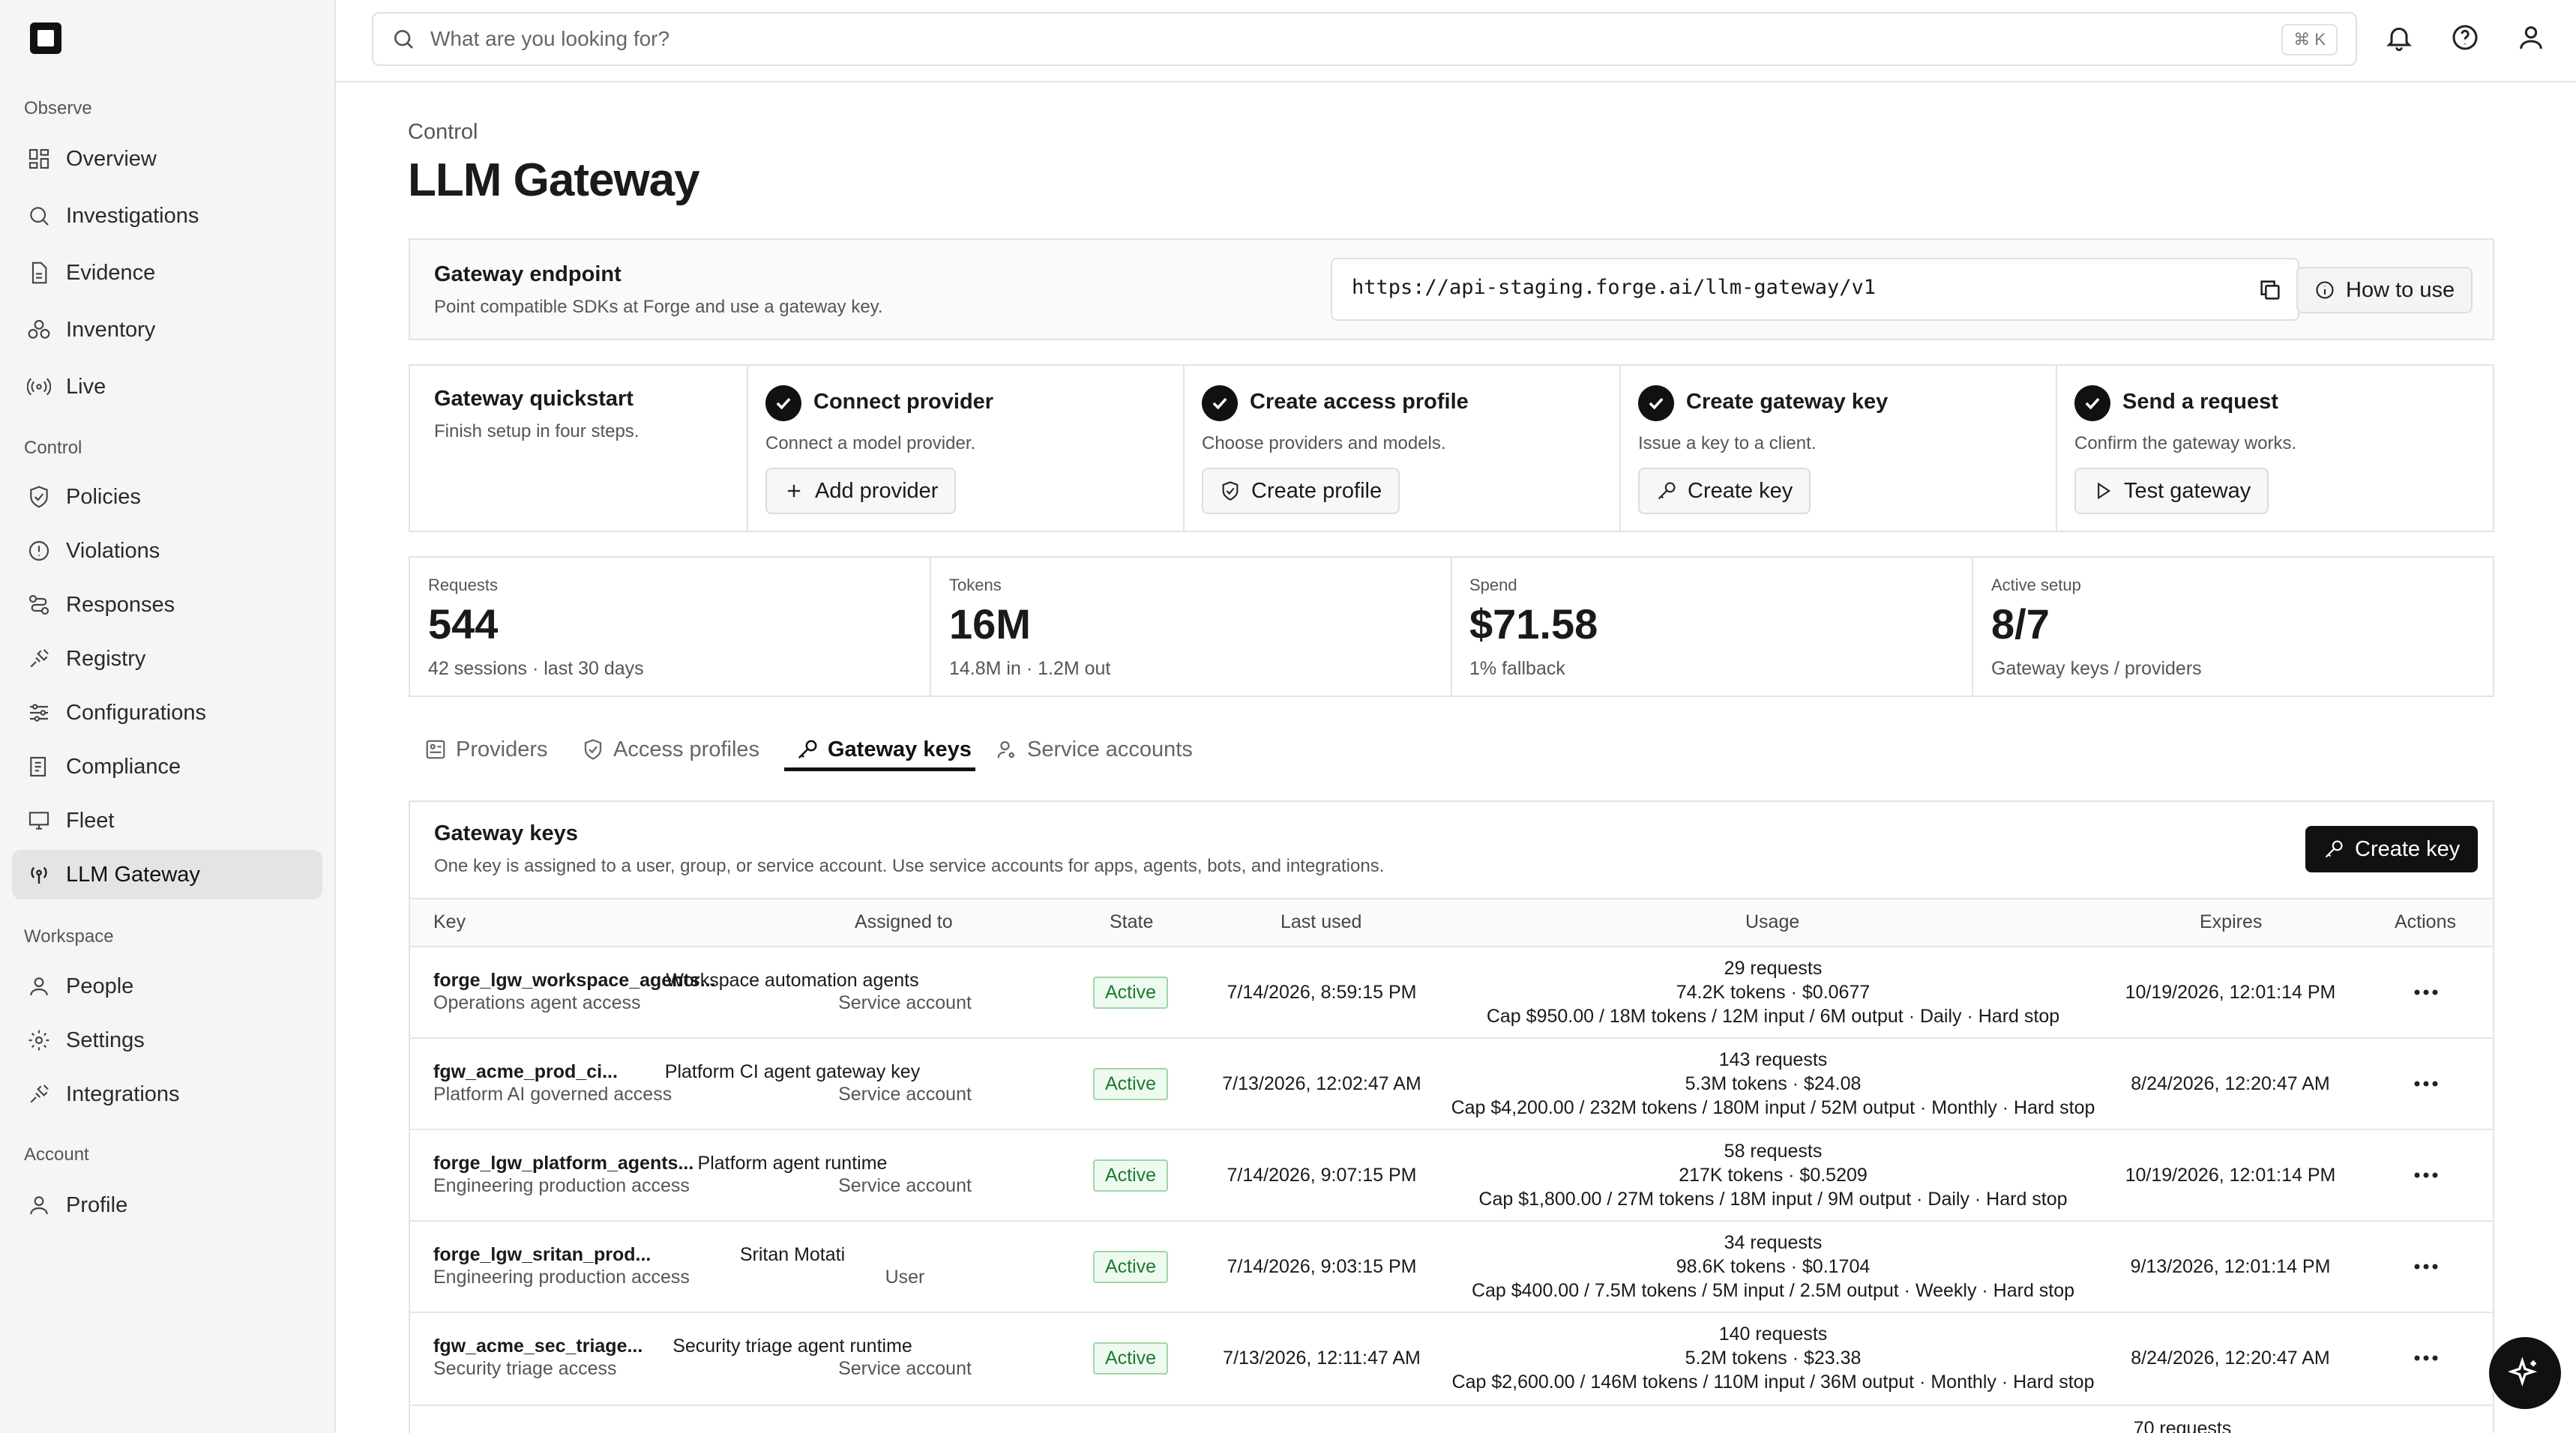 The width and height of the screenshot is (2576, 1433). Describe the element at coordinates (2171, 491) in the screenshot. I see `test-gateway-button: Test gateway` at that location.